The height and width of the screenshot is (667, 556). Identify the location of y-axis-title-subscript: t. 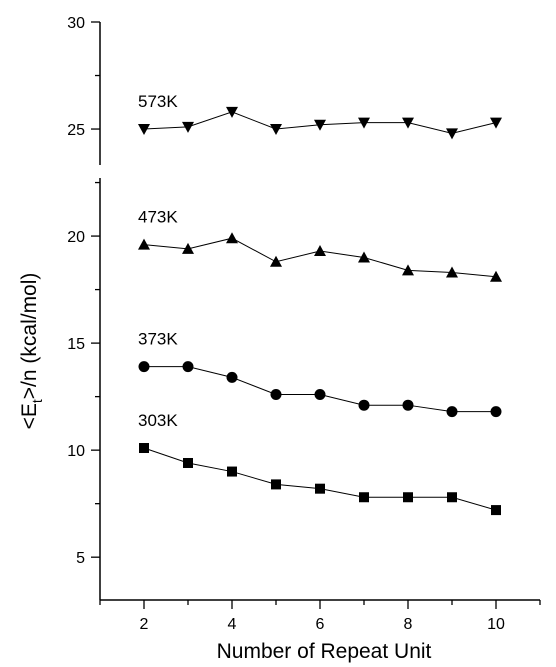
(37, 401).